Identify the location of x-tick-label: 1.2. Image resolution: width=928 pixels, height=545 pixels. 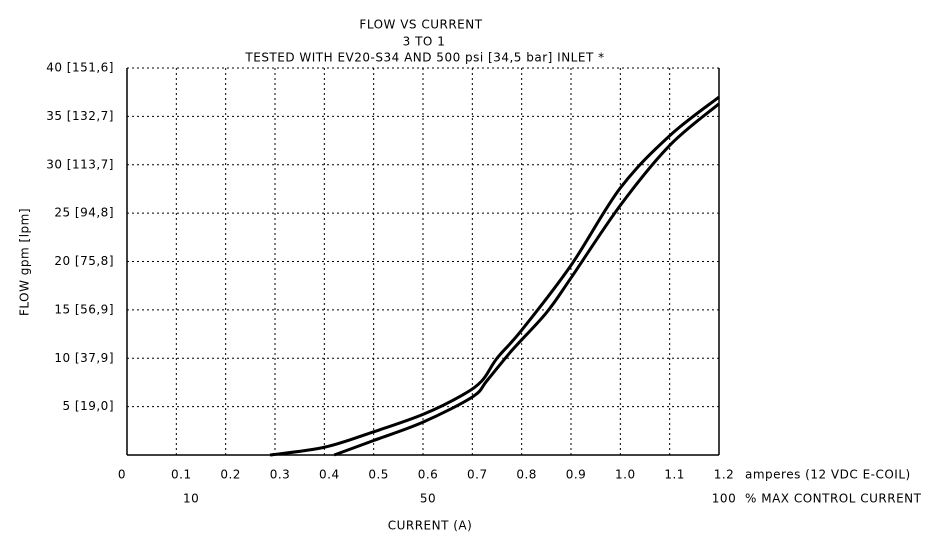
(724, 475).